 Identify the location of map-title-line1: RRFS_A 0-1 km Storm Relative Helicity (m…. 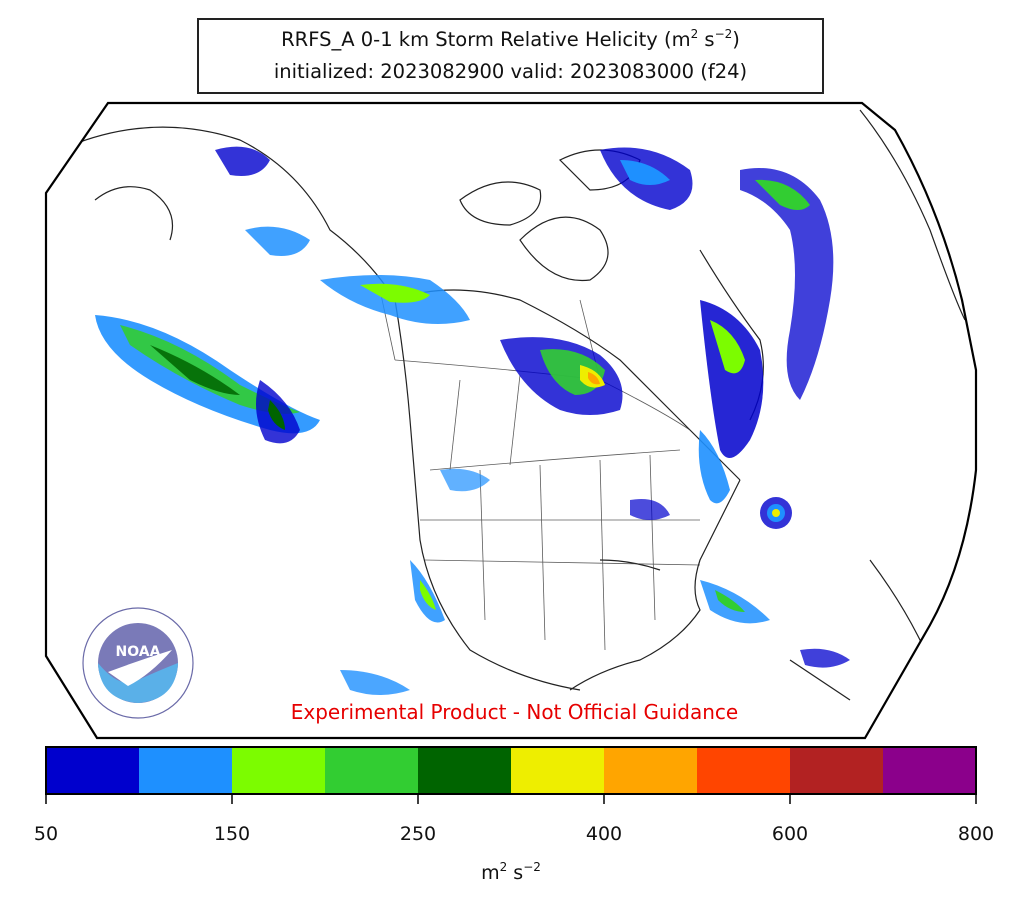
(510, 39).